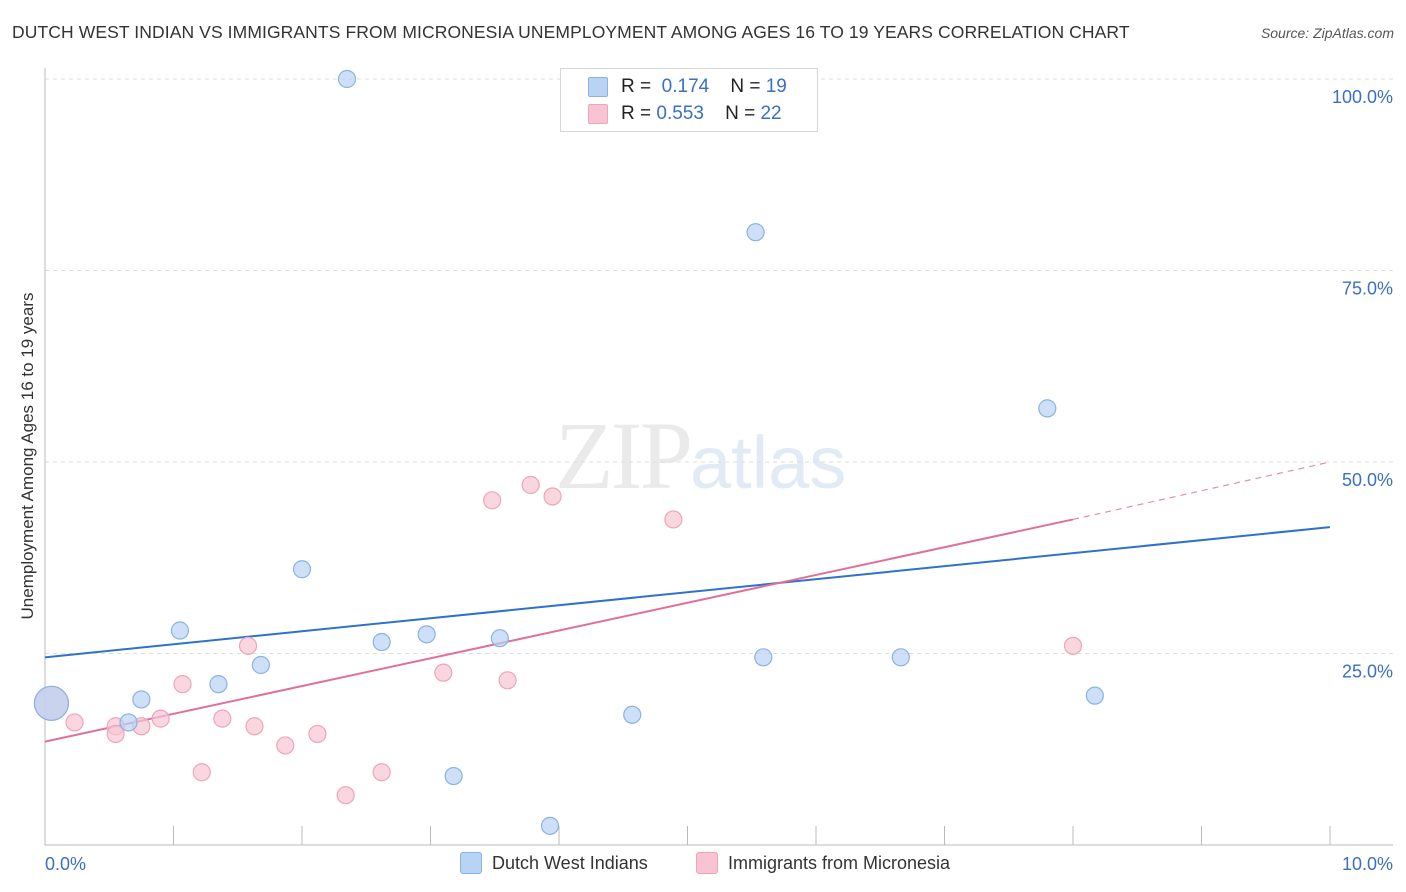 The height and width of the screenshot is (892, 1406). Describe the element at coordinates (1362, 97) in the screenshot. I see `y-tick-label: 100.0%` at that location.